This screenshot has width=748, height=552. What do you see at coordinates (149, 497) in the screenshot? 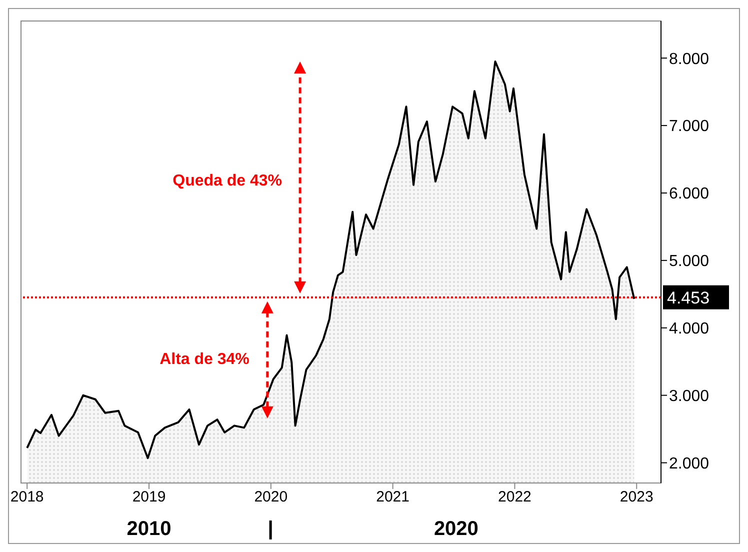
I see `x-tick-label: 2019` at bounding box center [149, 497].